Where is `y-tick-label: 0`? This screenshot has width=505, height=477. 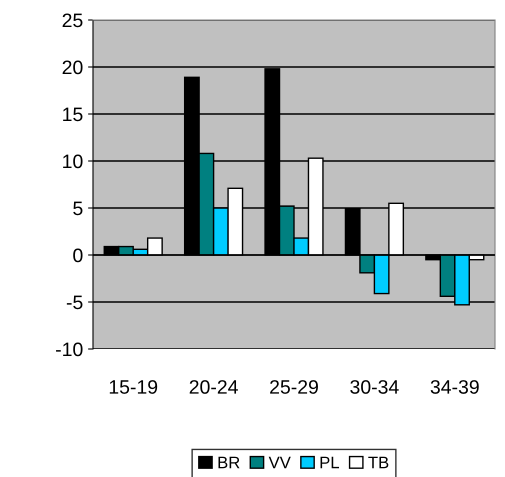
y-tick-label: 0 is located at coordinates (78, 255).